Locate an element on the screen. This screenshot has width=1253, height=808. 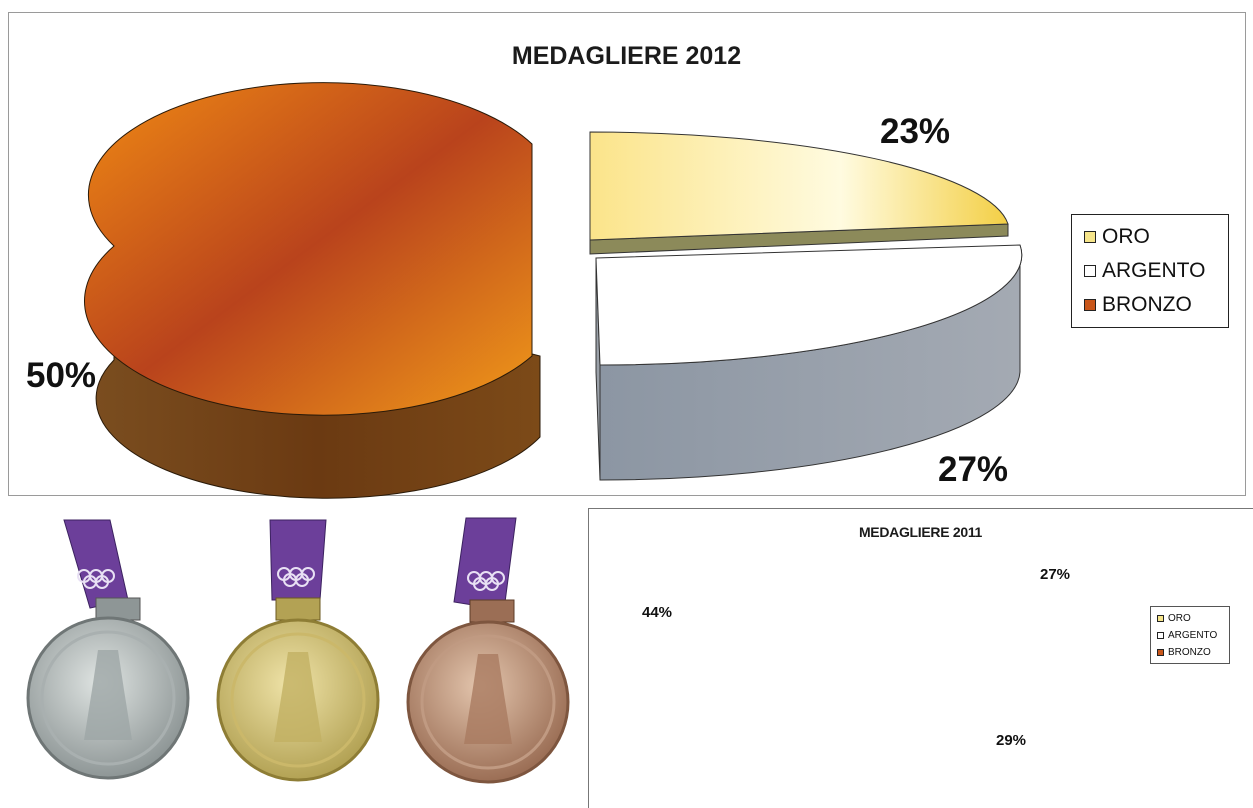
legend-2011-oro: ORO is located at coordinates (1174, 618).